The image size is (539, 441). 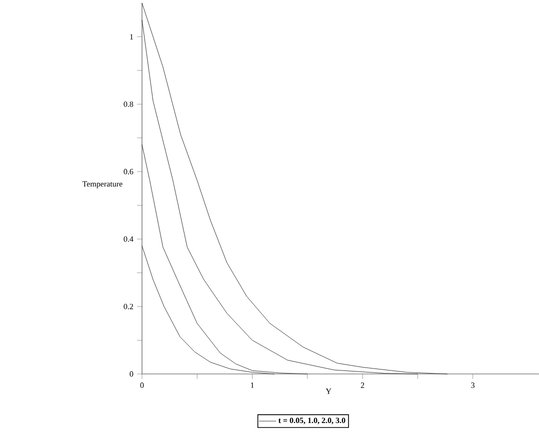 I want to click on x-tick-label: 1, so click(x=252, y=385).